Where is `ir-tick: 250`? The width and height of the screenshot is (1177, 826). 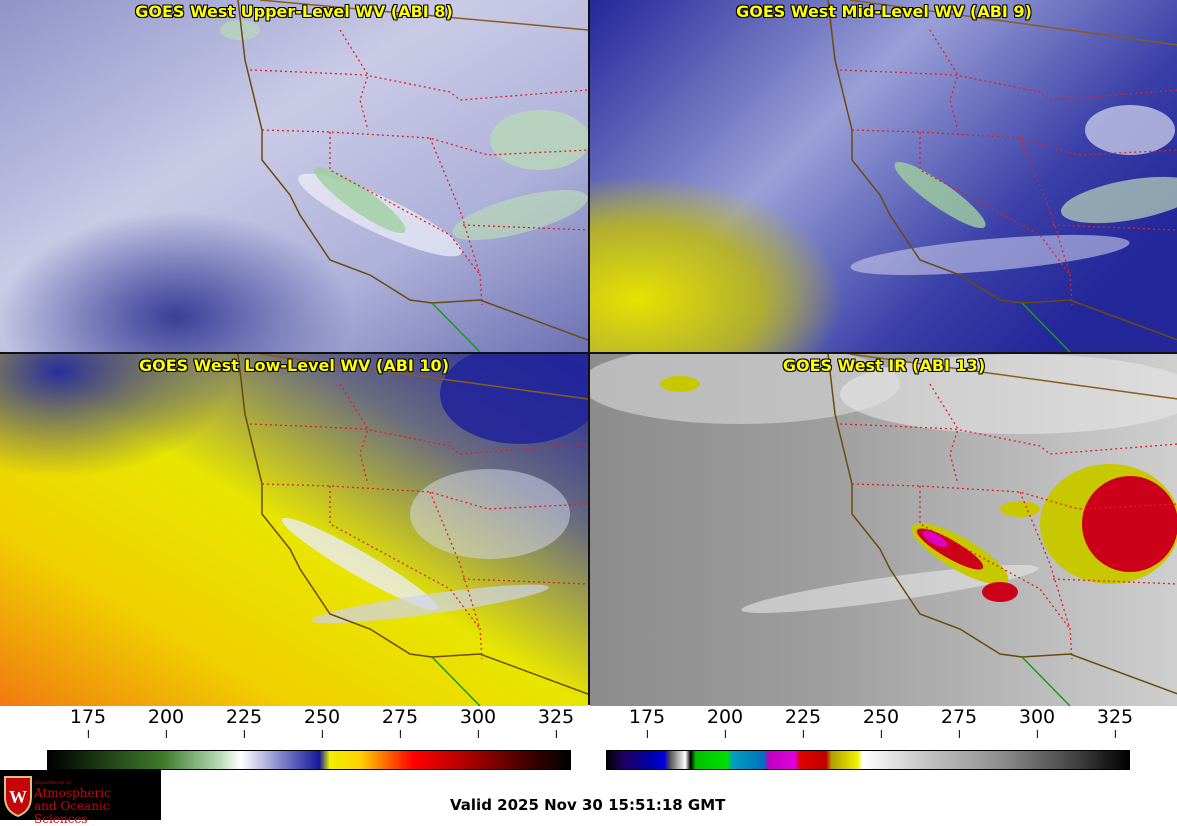 ir-tick: 250 is located at coordinates (881, 722).